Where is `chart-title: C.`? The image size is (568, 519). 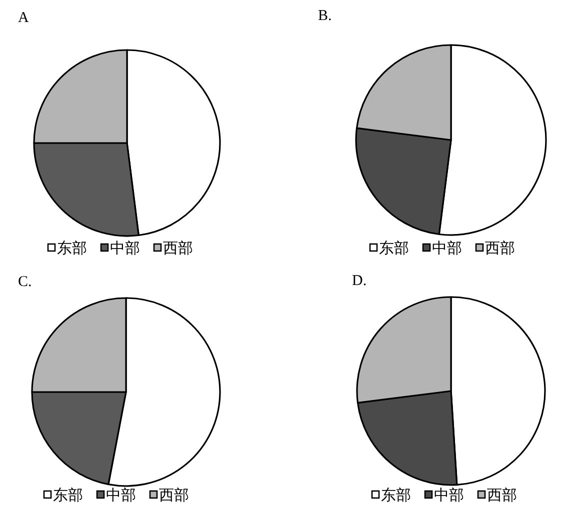
chart-title: C. is located at coordinates (25, 282).